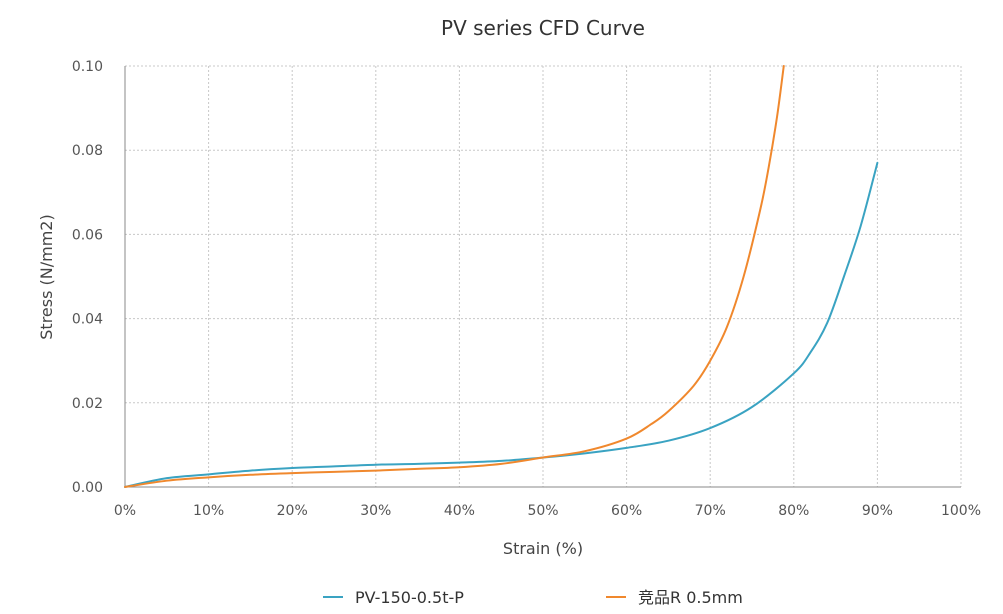 This screenshot has width=1003, height=614. I want to click on y-tick-label: 0.06, so click(87, 235).